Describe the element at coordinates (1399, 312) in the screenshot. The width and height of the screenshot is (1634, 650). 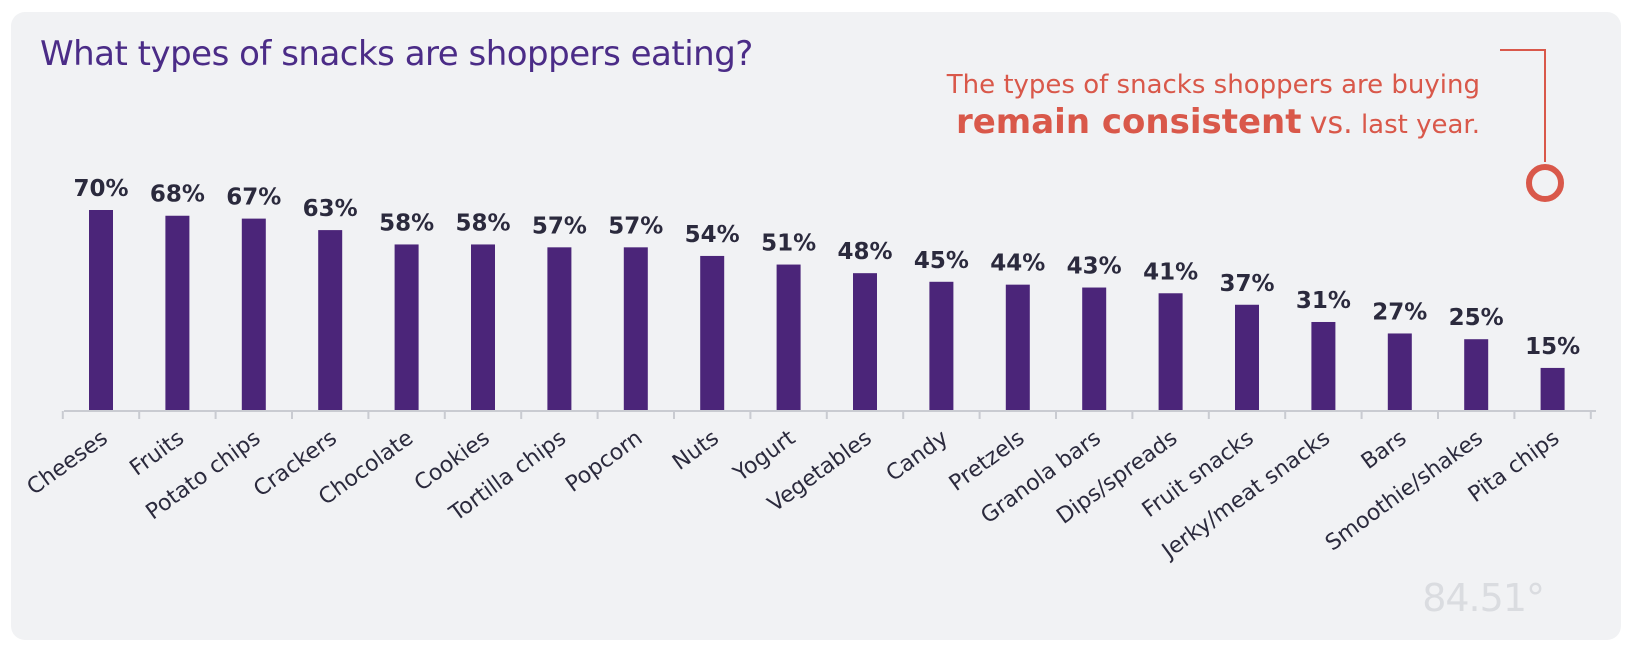
I see `data-label: 27%` at that location.